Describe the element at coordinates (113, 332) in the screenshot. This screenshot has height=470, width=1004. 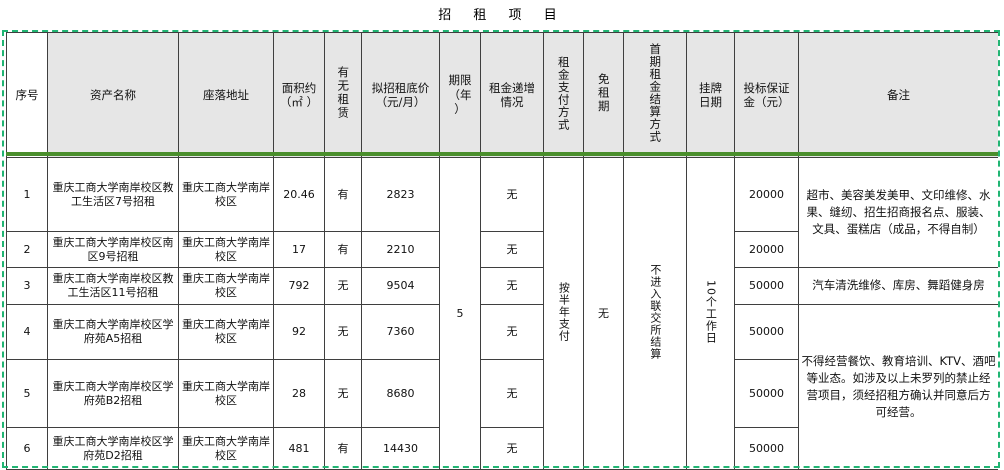
I see `cell-asset-name: 重庆工商大学南岸校区学府苑A5招租` at that location.